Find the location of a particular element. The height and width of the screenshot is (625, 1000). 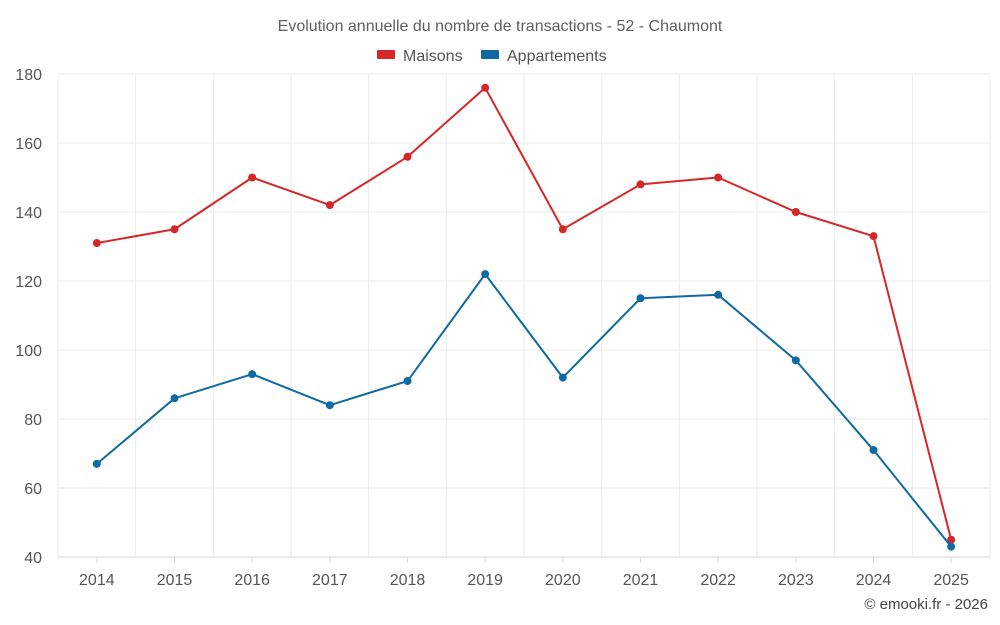

legend-label-maisons: Maisons is located at coordinates (433, 56).